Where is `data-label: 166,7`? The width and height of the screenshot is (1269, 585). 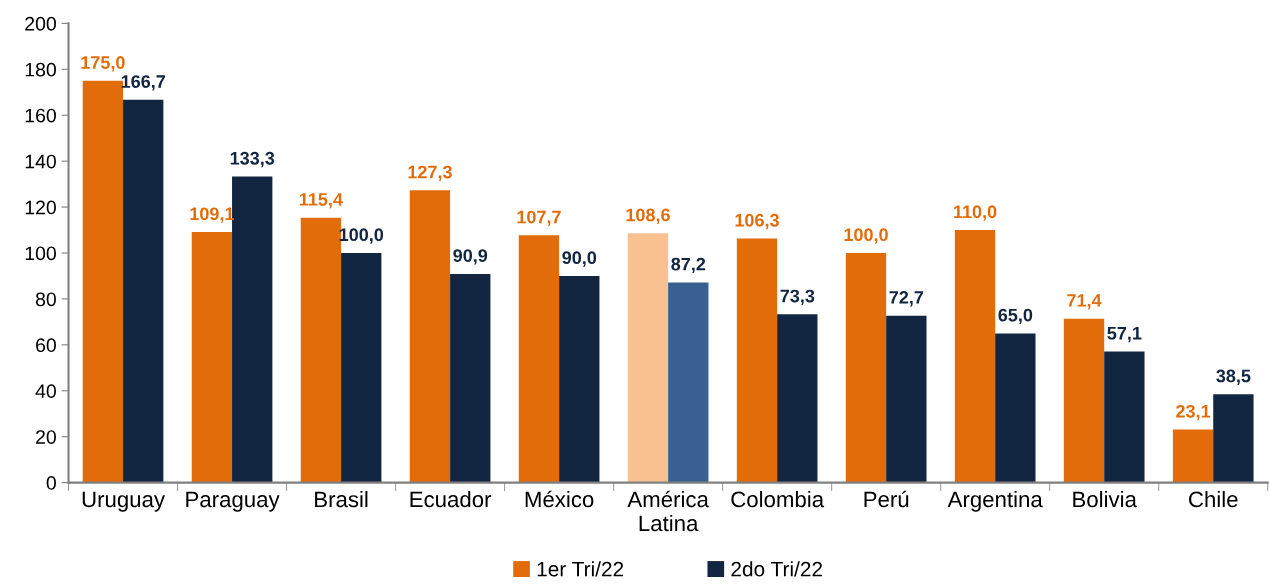 data-label: 166,7 is located at coordinates (143, 83).